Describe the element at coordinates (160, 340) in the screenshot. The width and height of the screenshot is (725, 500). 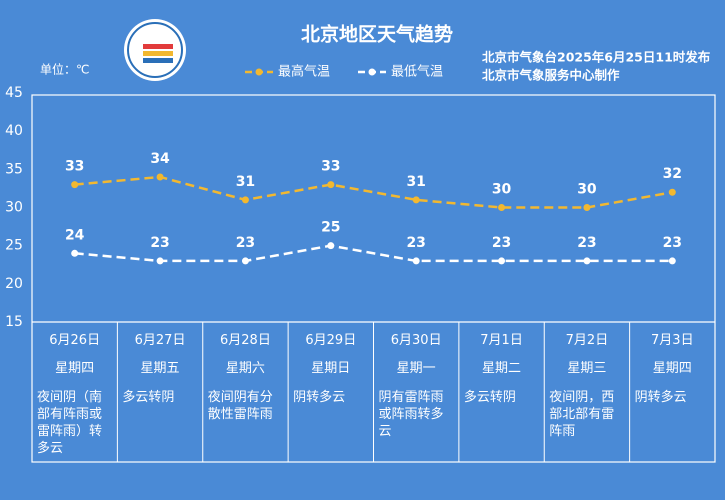
I see `date: 6月27日` at that location.